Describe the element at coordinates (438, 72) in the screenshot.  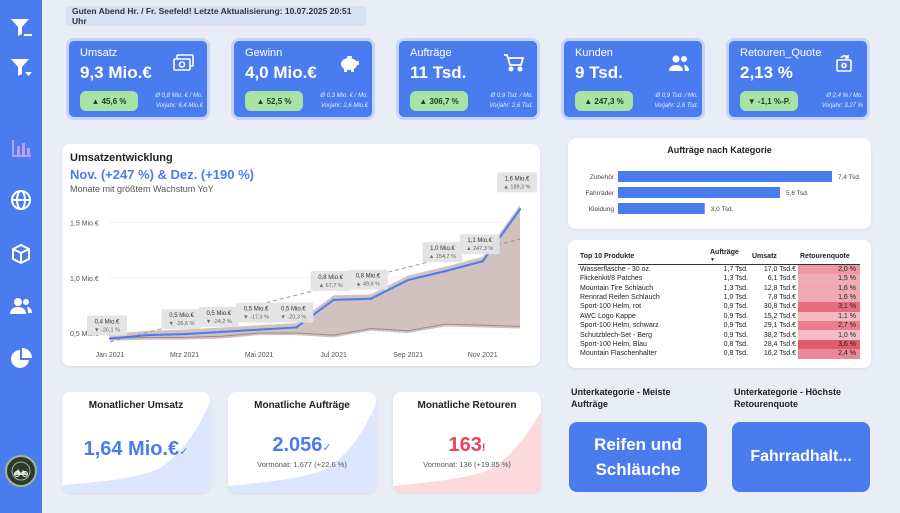
I see `kpi-value: 11 Tsd.` at that location.